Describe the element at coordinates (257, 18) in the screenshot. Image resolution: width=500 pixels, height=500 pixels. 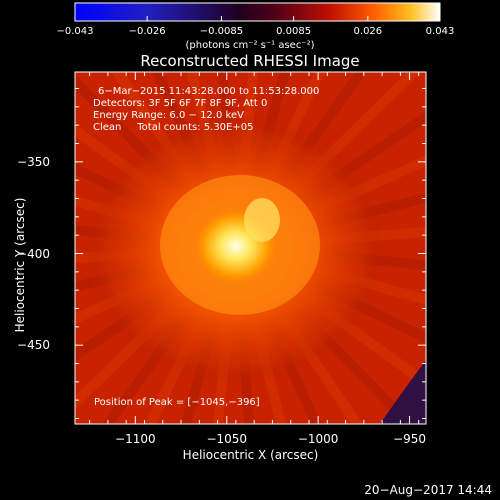
I see `colorbar-ticks` at that location.